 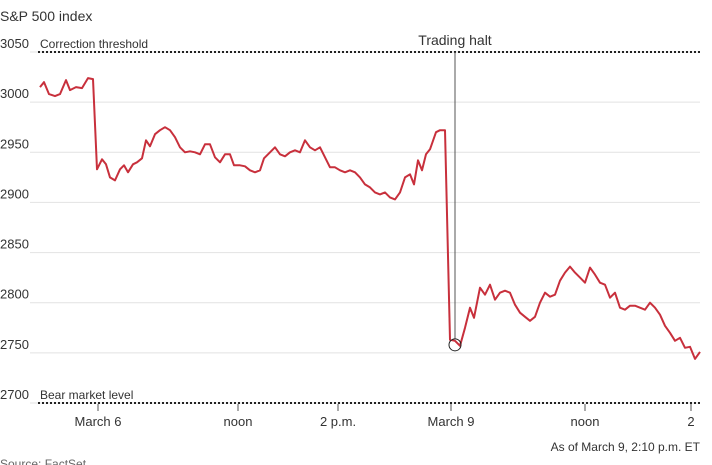 I want to click on y-tick-label: 3050, so click(x=14, y=43).